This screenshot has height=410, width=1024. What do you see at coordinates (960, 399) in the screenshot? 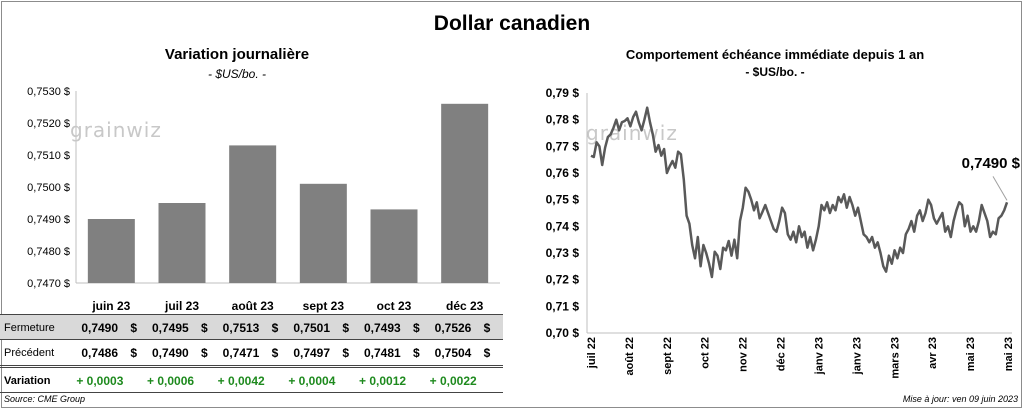
I see `update-note: Mise à jour: ven 09 juin 2023` at bounding box center [960, 399].